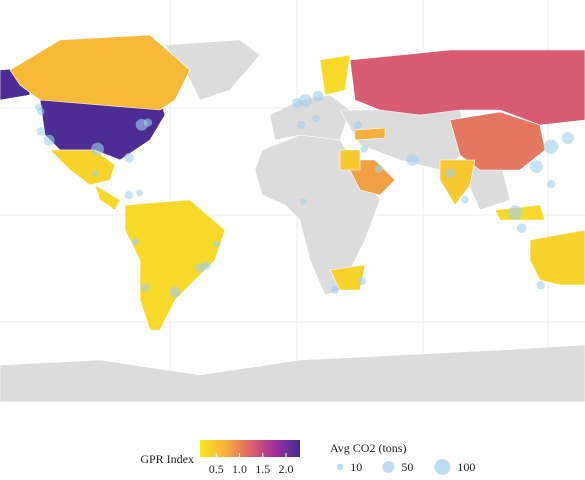 This screenshot has height=480, width=585. Describe the element at coordinates (262, 469) in the screenshot. I see `colorbar-tick-label: 1.5` at that location.